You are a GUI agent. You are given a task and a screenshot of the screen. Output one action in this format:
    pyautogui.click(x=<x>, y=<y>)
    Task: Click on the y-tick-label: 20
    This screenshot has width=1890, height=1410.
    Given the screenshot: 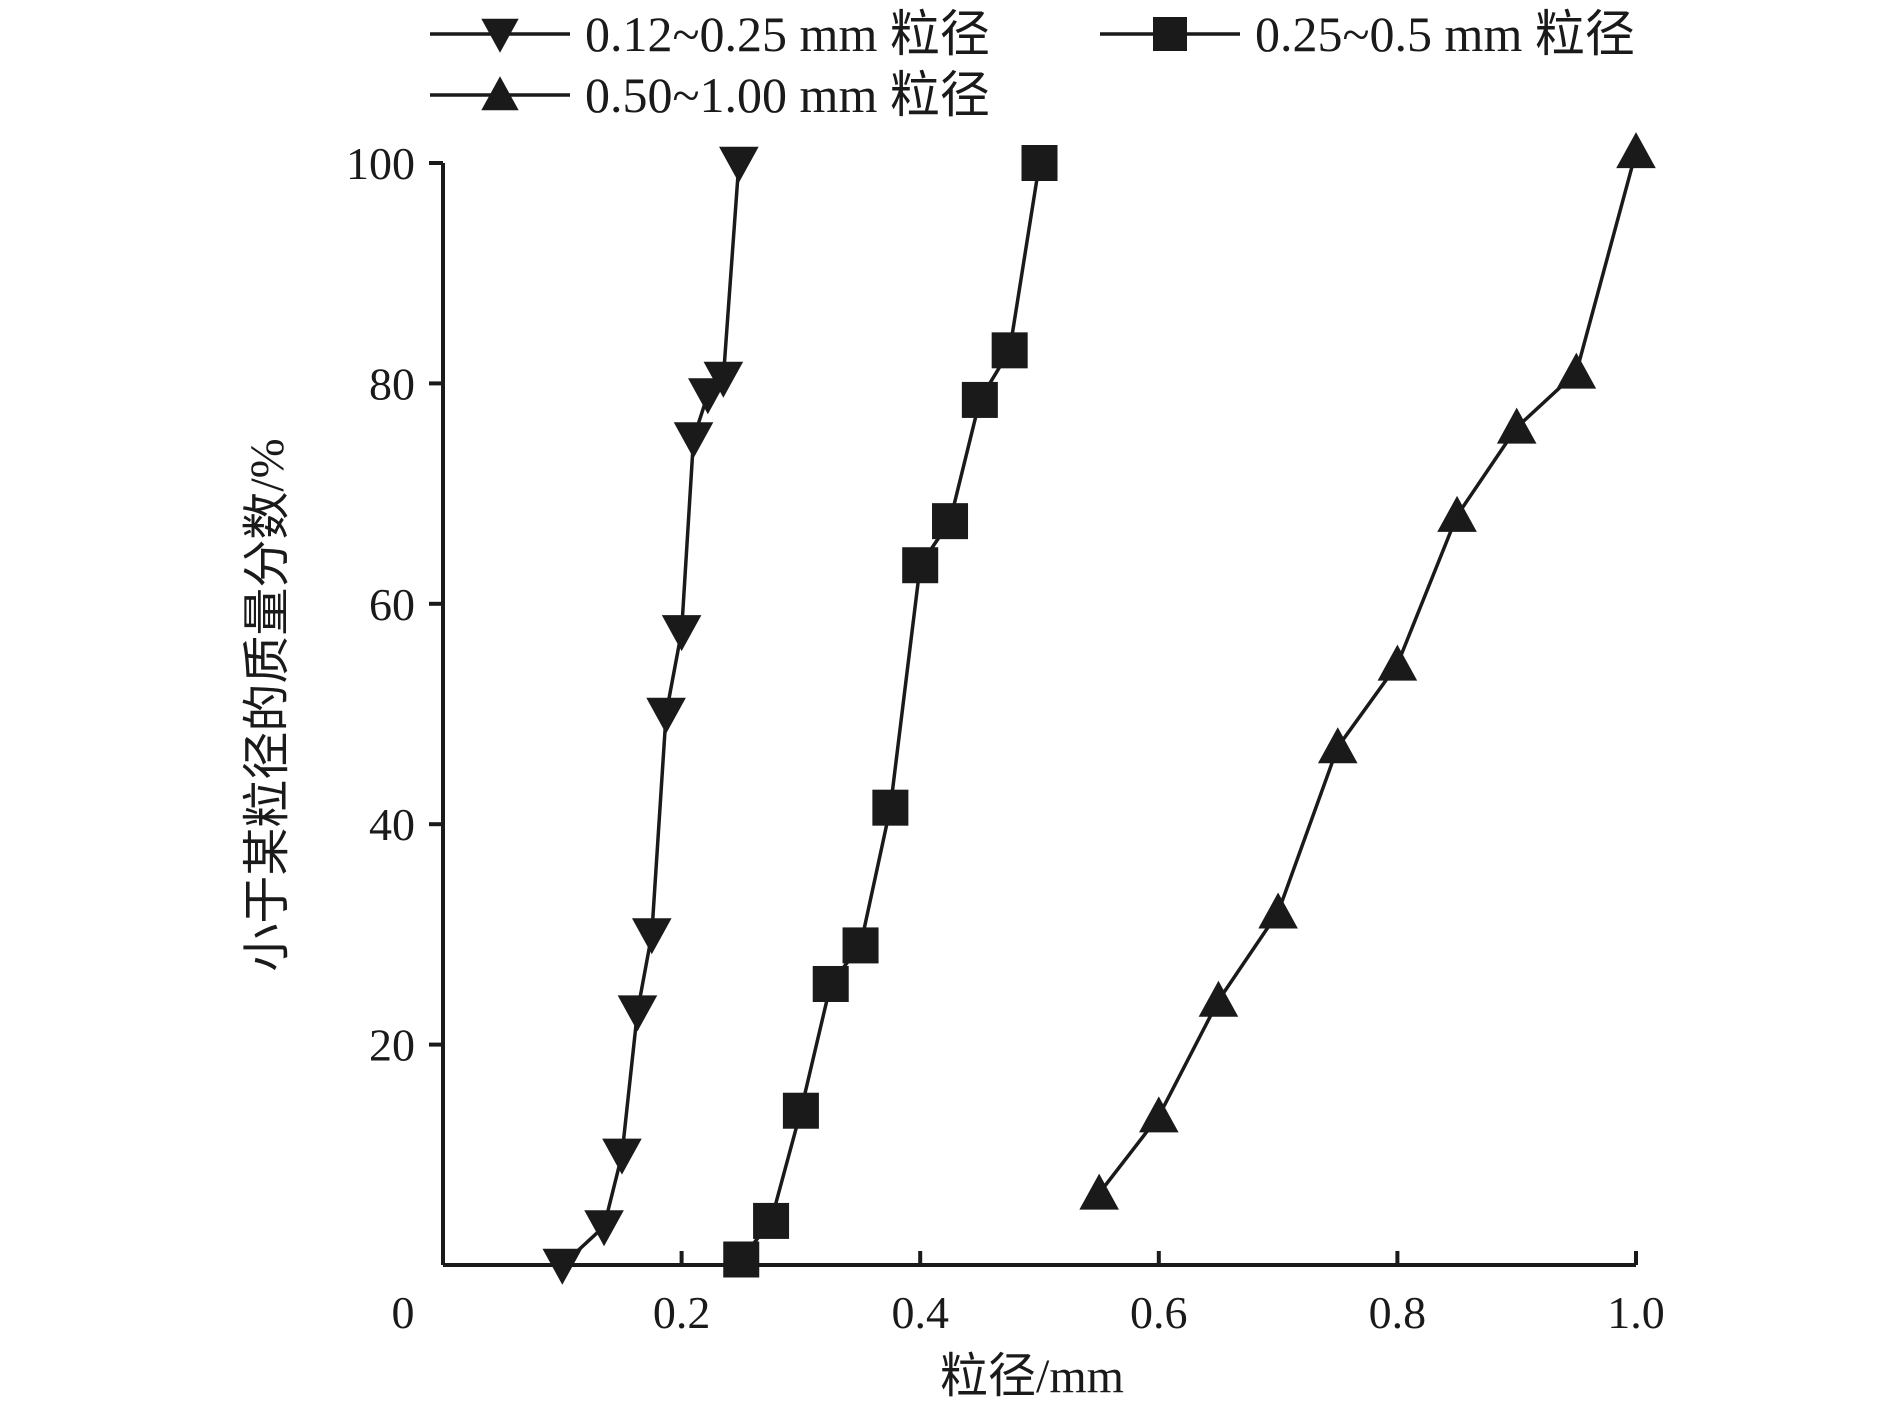 What is the action you would take?
    pyautogui.click(x=392, y=1045)
    